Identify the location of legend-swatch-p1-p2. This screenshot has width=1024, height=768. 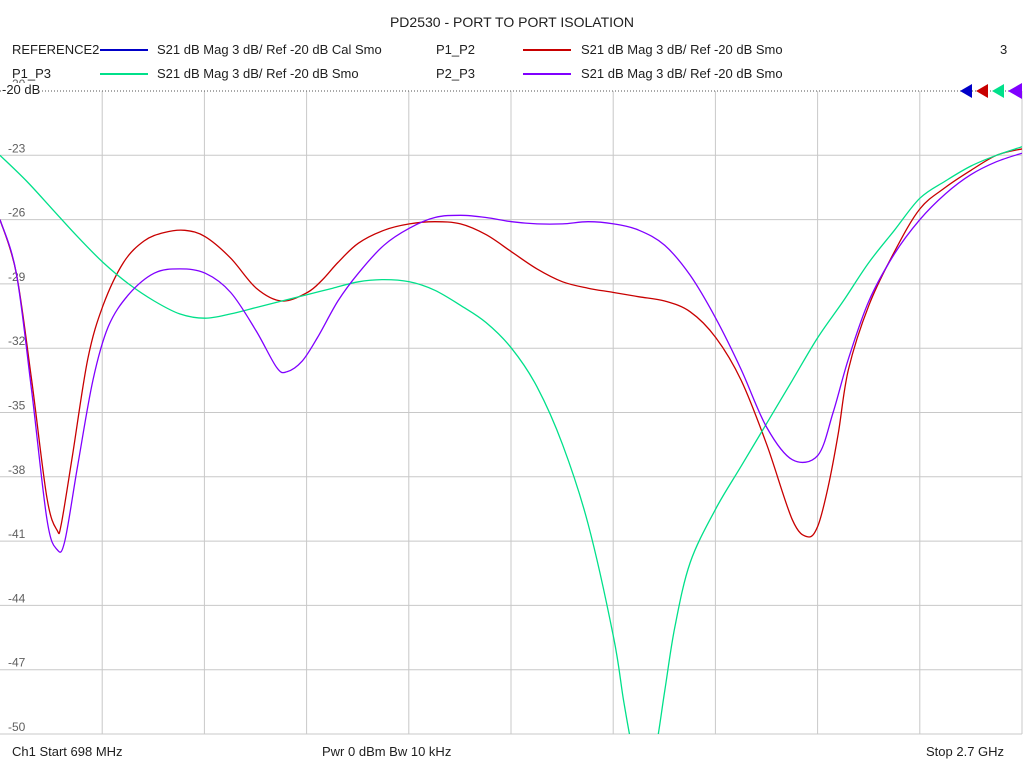
(547, 50).